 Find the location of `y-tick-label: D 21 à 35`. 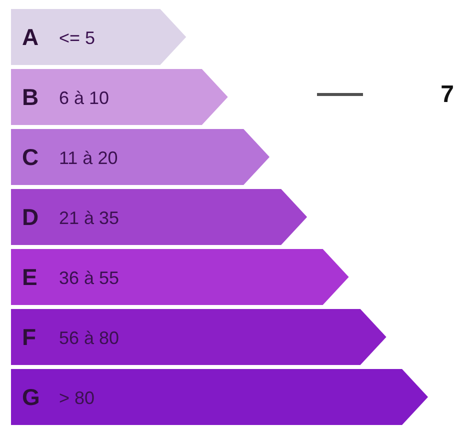

y-tick-label: D 21 à 35 is located at coordinates (71, 217).